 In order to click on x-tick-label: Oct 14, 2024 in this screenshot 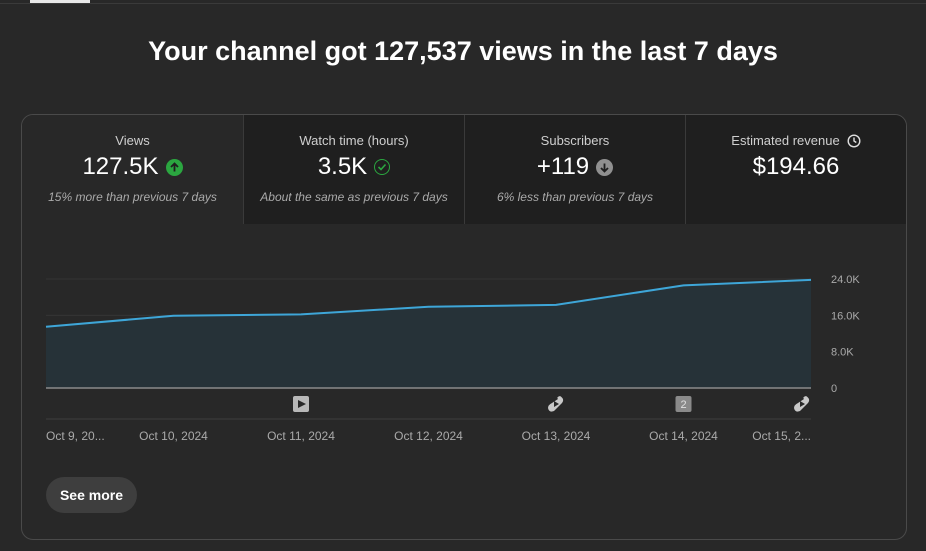, I will do `click(683, 436)`.